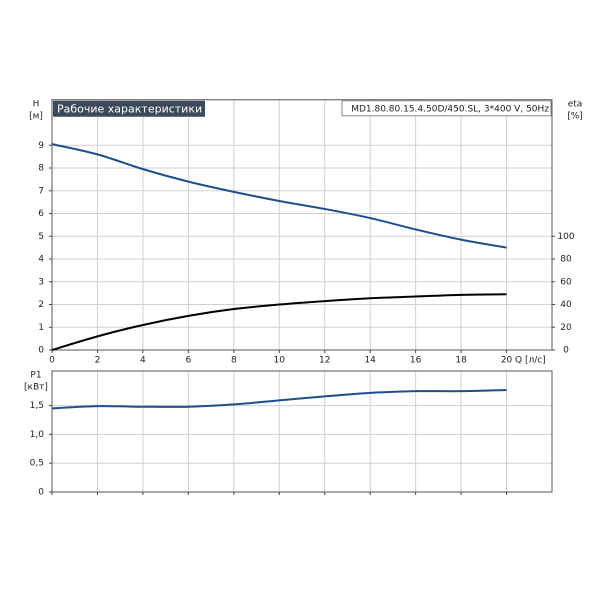  Describe the element at coordinates (566, 351) in the screenshot. I see `y2-tick-label: 0` at that location.